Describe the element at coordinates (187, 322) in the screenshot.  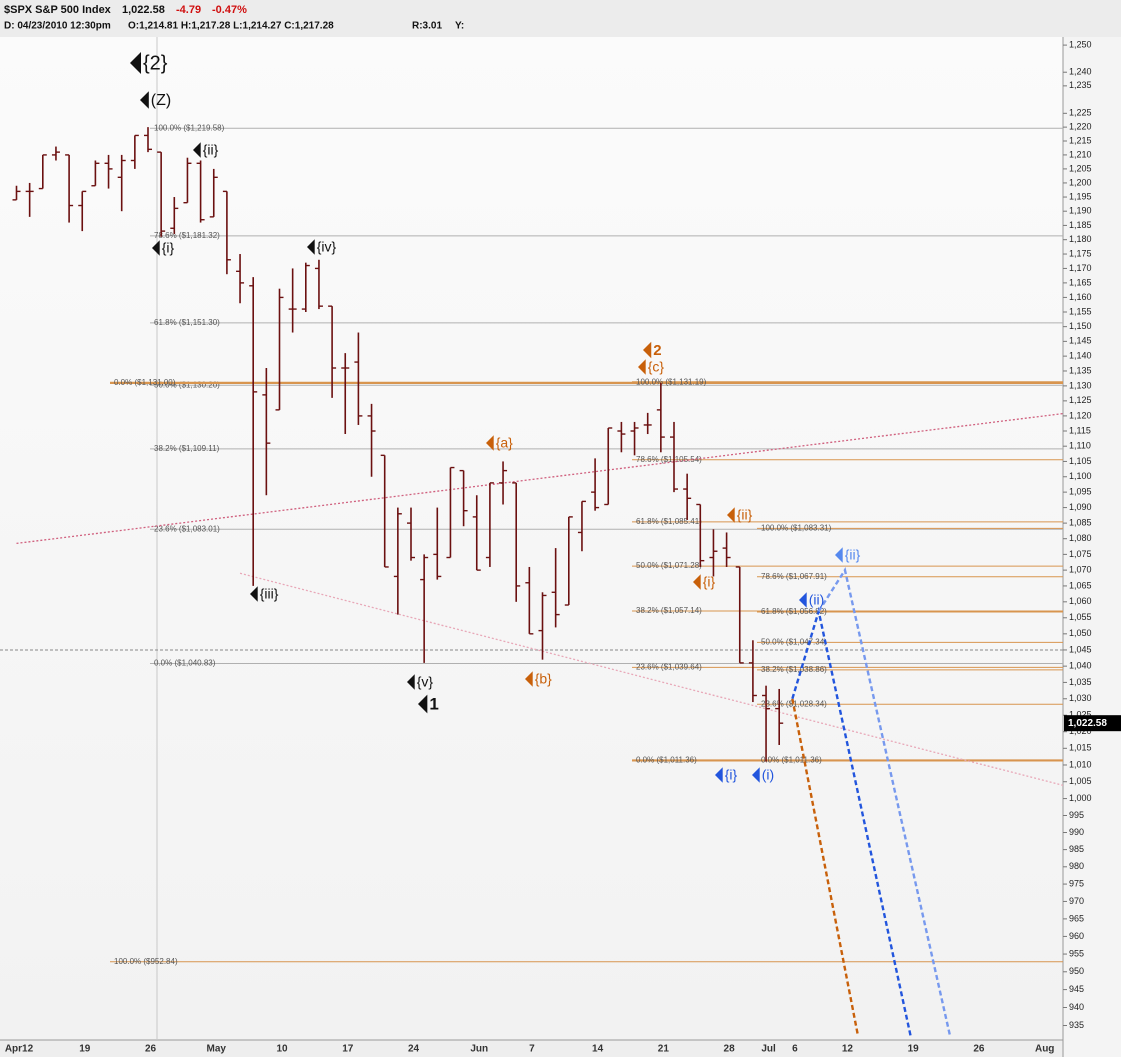
I see `fib-label: 61.8% ($1,151.30)` at that location.